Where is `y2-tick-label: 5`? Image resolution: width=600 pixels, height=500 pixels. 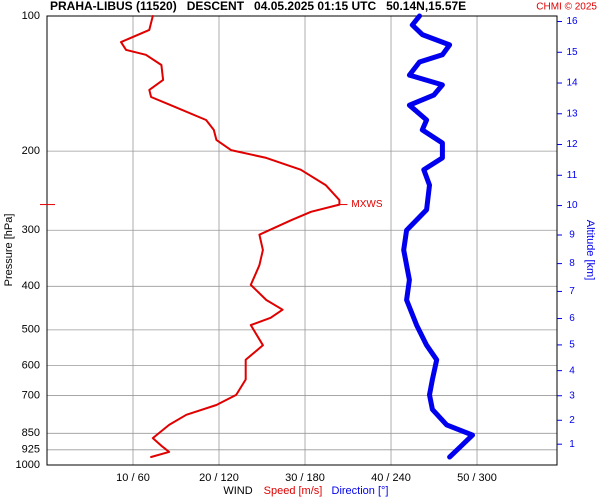 y2-tick-label: 5 is located at coordinates (572, 345).